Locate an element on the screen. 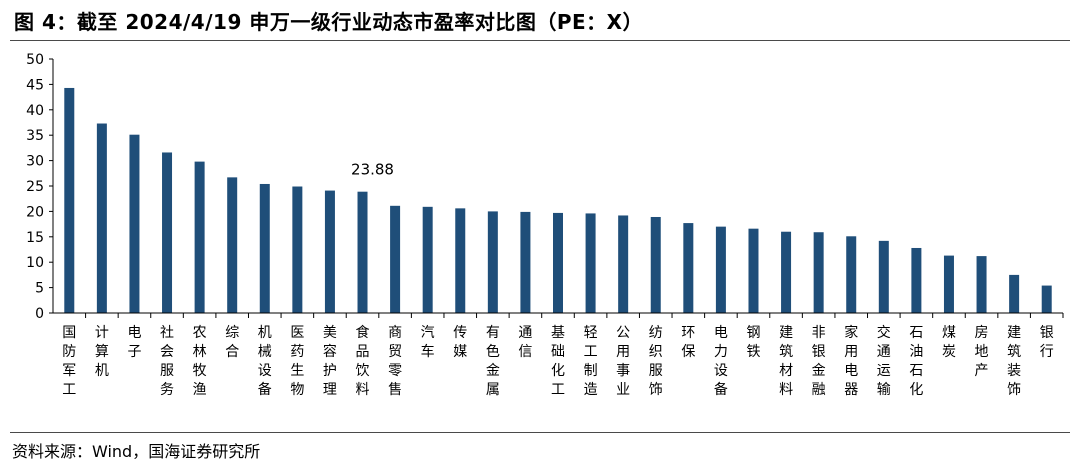  x-tick-label: 房地产 is located at coordinates (982, 352).